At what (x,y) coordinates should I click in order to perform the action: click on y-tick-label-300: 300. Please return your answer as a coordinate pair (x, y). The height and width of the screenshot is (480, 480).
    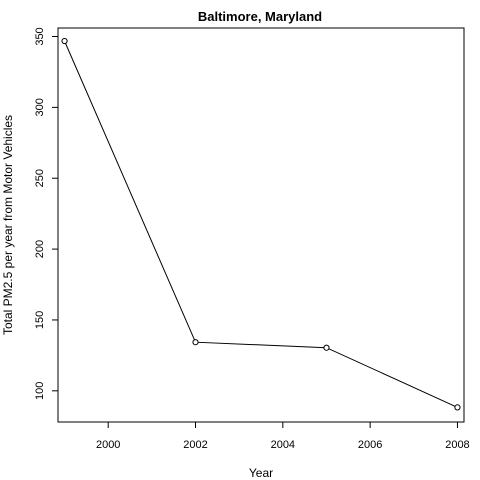
    Looking at the image, I should click on (40, 107).